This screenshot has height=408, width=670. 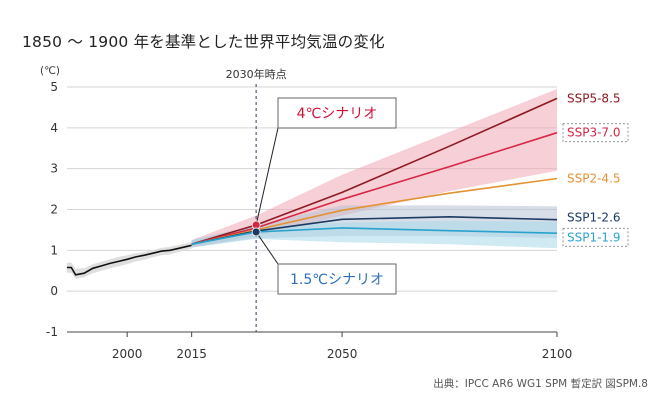 What do you see at coordinates (127, 354) in the screenshot?
I see `x-tick-label: 2000` at bounding box center [127, 354].